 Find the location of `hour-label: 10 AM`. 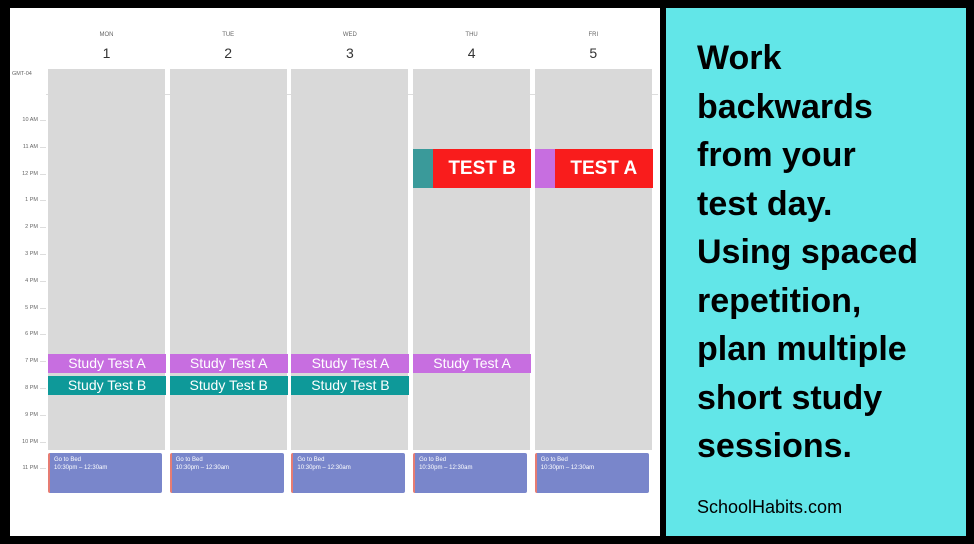

hour-label: 10 AM is located at coordinates (30, 120).